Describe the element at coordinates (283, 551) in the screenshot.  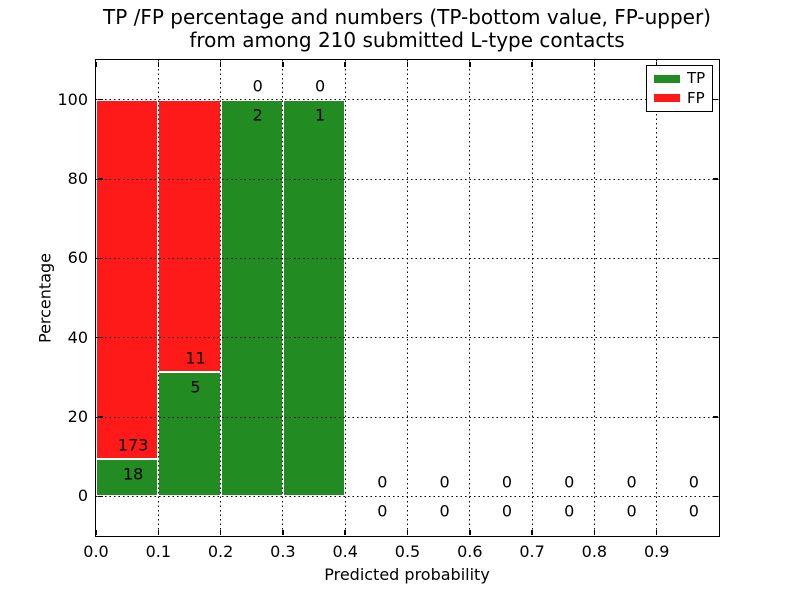
I see `x-tick-label: 0.3` at that location.